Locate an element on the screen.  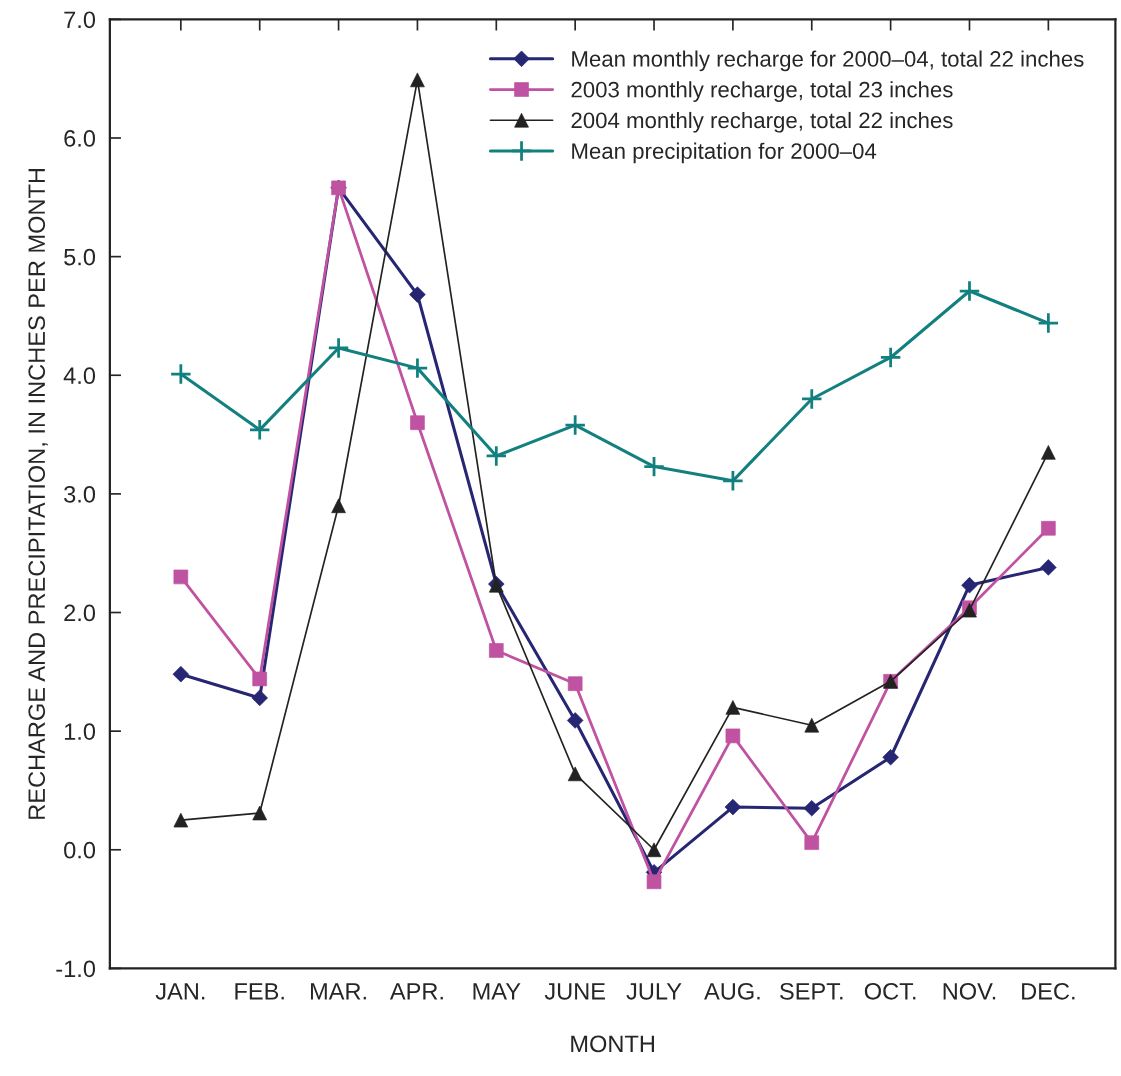
y-tick-label: 7.0 is located at coordinates (80, 20).